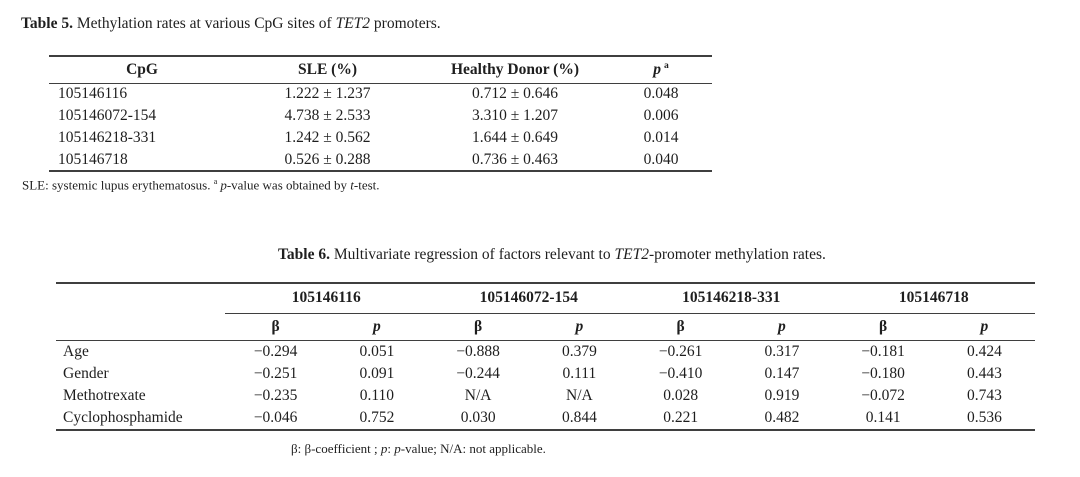 The width and height of the screenshot is (1080, 477). What do you see at coordinates (514, 159) in the screenshot?
I see `table5-cell-donor: 0.736 ± 0.463` at bounding box center [514, 159].